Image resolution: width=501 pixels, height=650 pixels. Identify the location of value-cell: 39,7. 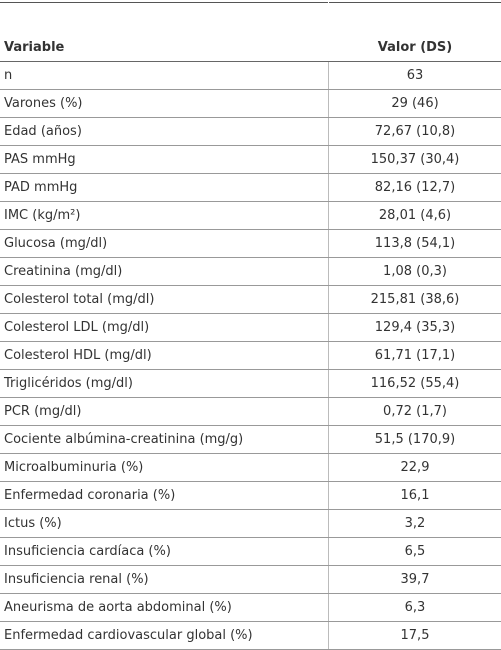
(415, 580).